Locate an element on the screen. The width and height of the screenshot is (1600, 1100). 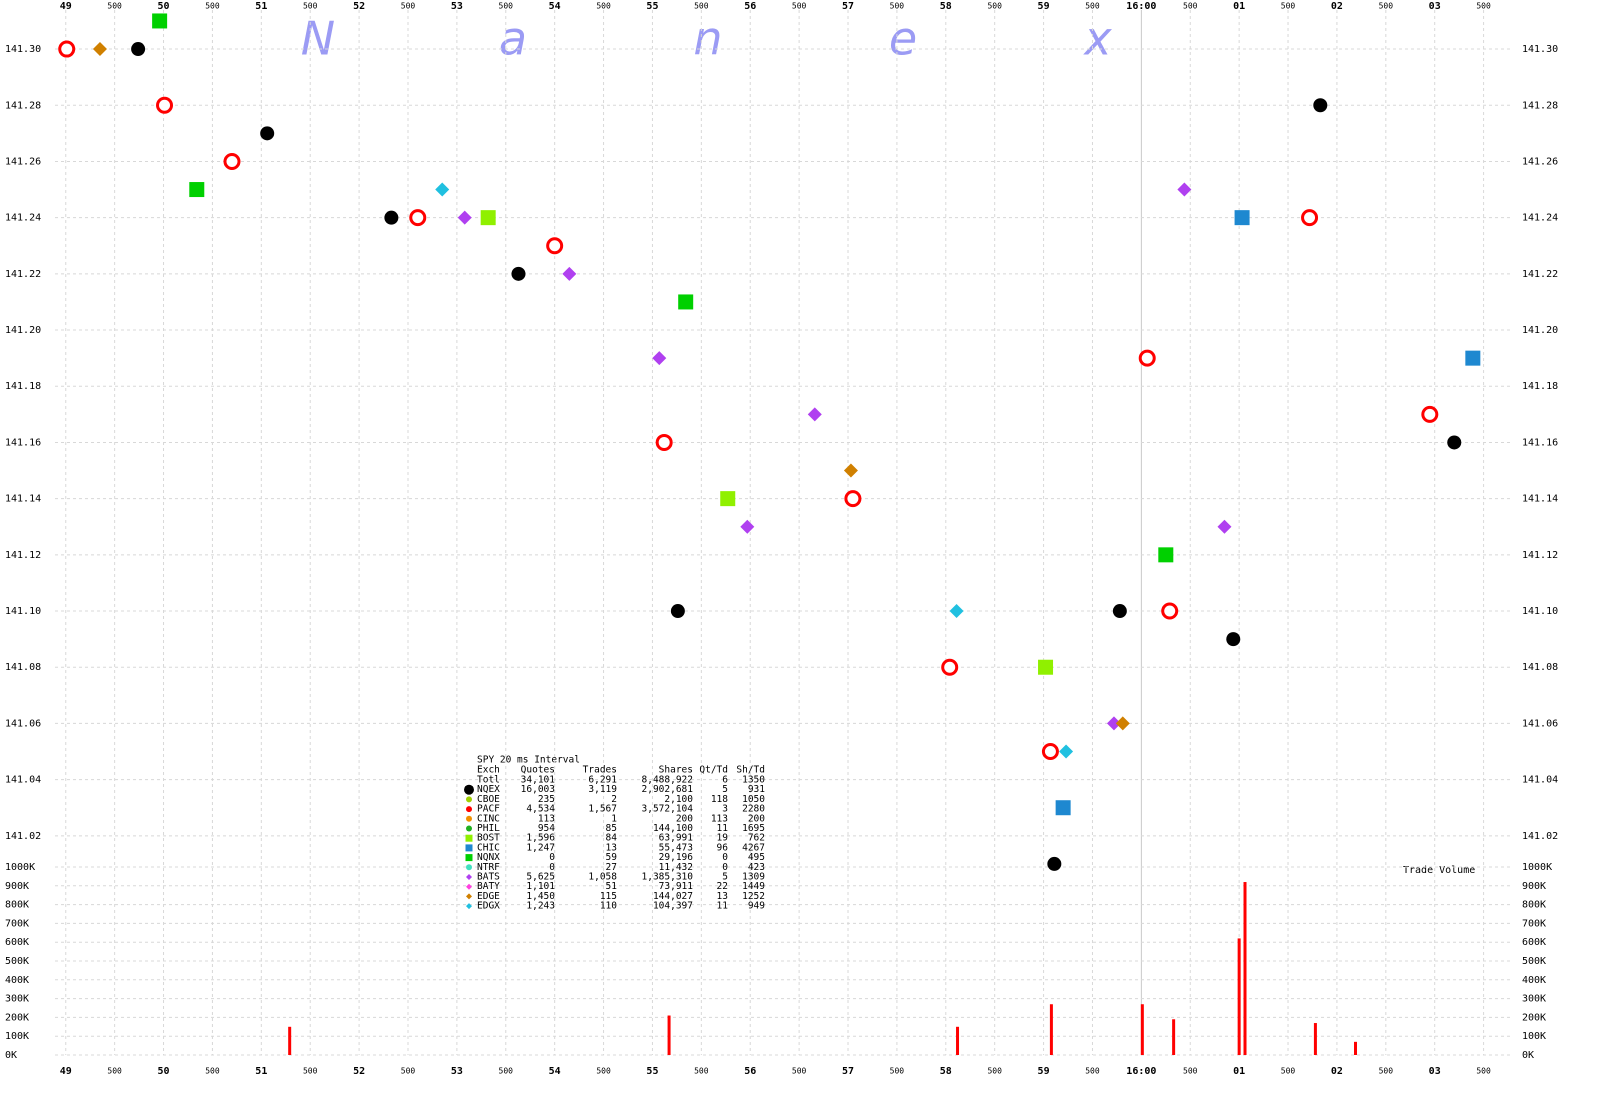
legend-cell: 22 is located at coordinates (722, 886).